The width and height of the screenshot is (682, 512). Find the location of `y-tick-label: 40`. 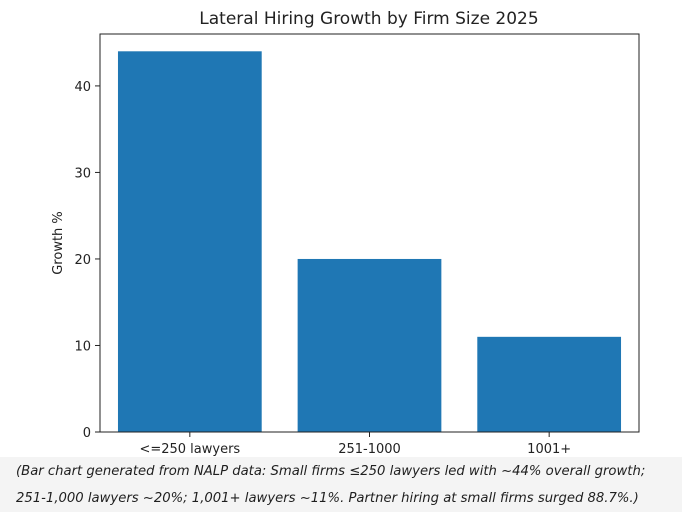

y-tick-label: 40 is located at coordinates (82, 87).